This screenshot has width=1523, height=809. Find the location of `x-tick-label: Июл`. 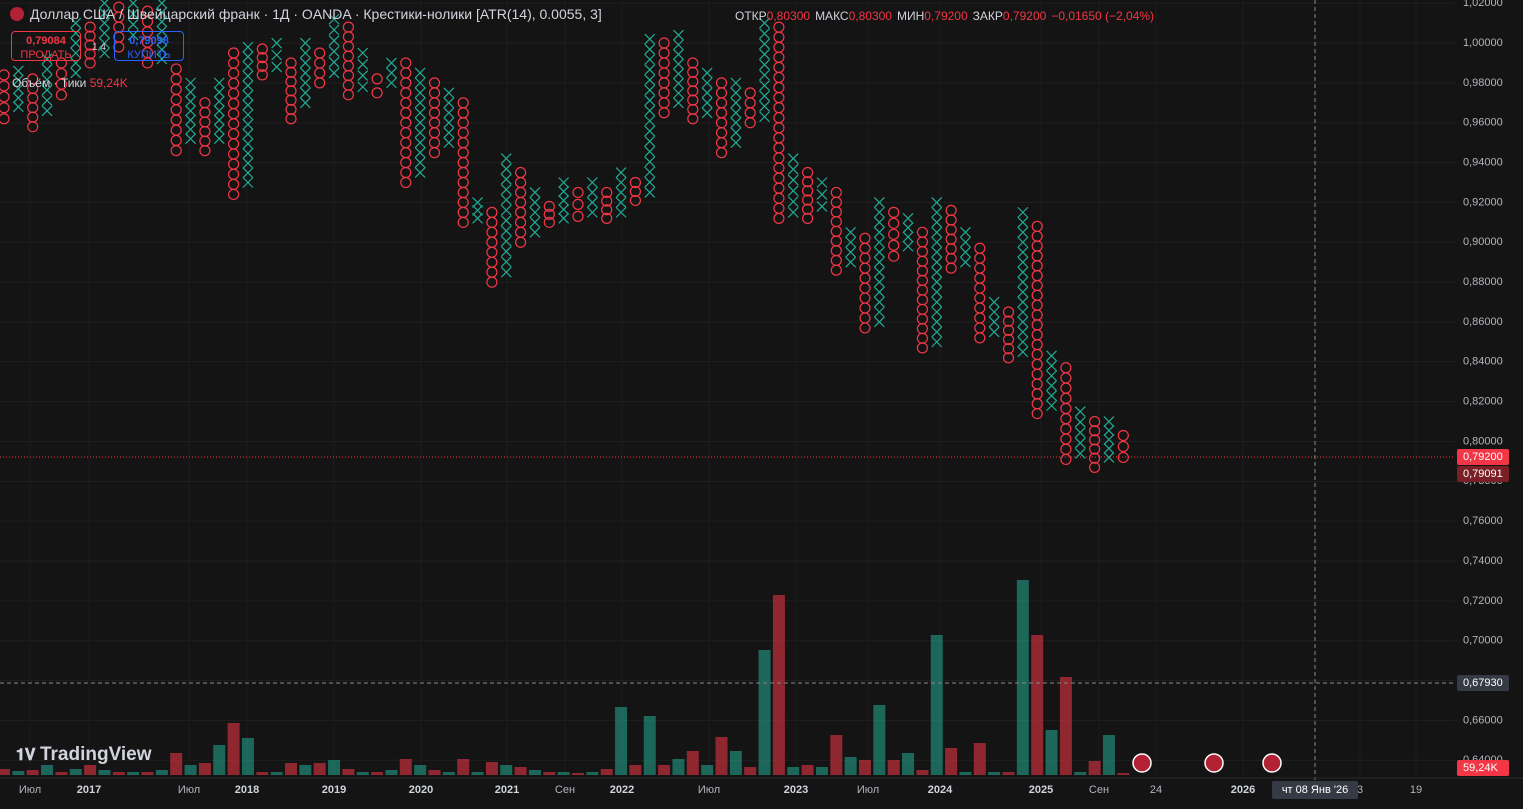

x-tick-label: Июл is located at coordinates (709, 790).